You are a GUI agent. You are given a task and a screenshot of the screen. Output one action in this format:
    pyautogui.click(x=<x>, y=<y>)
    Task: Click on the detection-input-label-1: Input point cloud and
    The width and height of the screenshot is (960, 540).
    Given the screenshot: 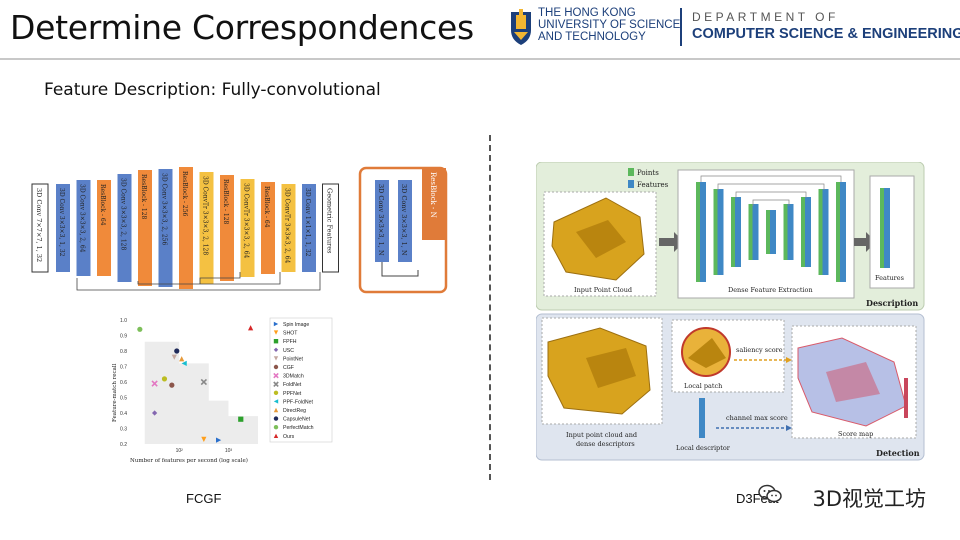 What is the action you would take?
    pyautogui.click(x=601, y=435)
    